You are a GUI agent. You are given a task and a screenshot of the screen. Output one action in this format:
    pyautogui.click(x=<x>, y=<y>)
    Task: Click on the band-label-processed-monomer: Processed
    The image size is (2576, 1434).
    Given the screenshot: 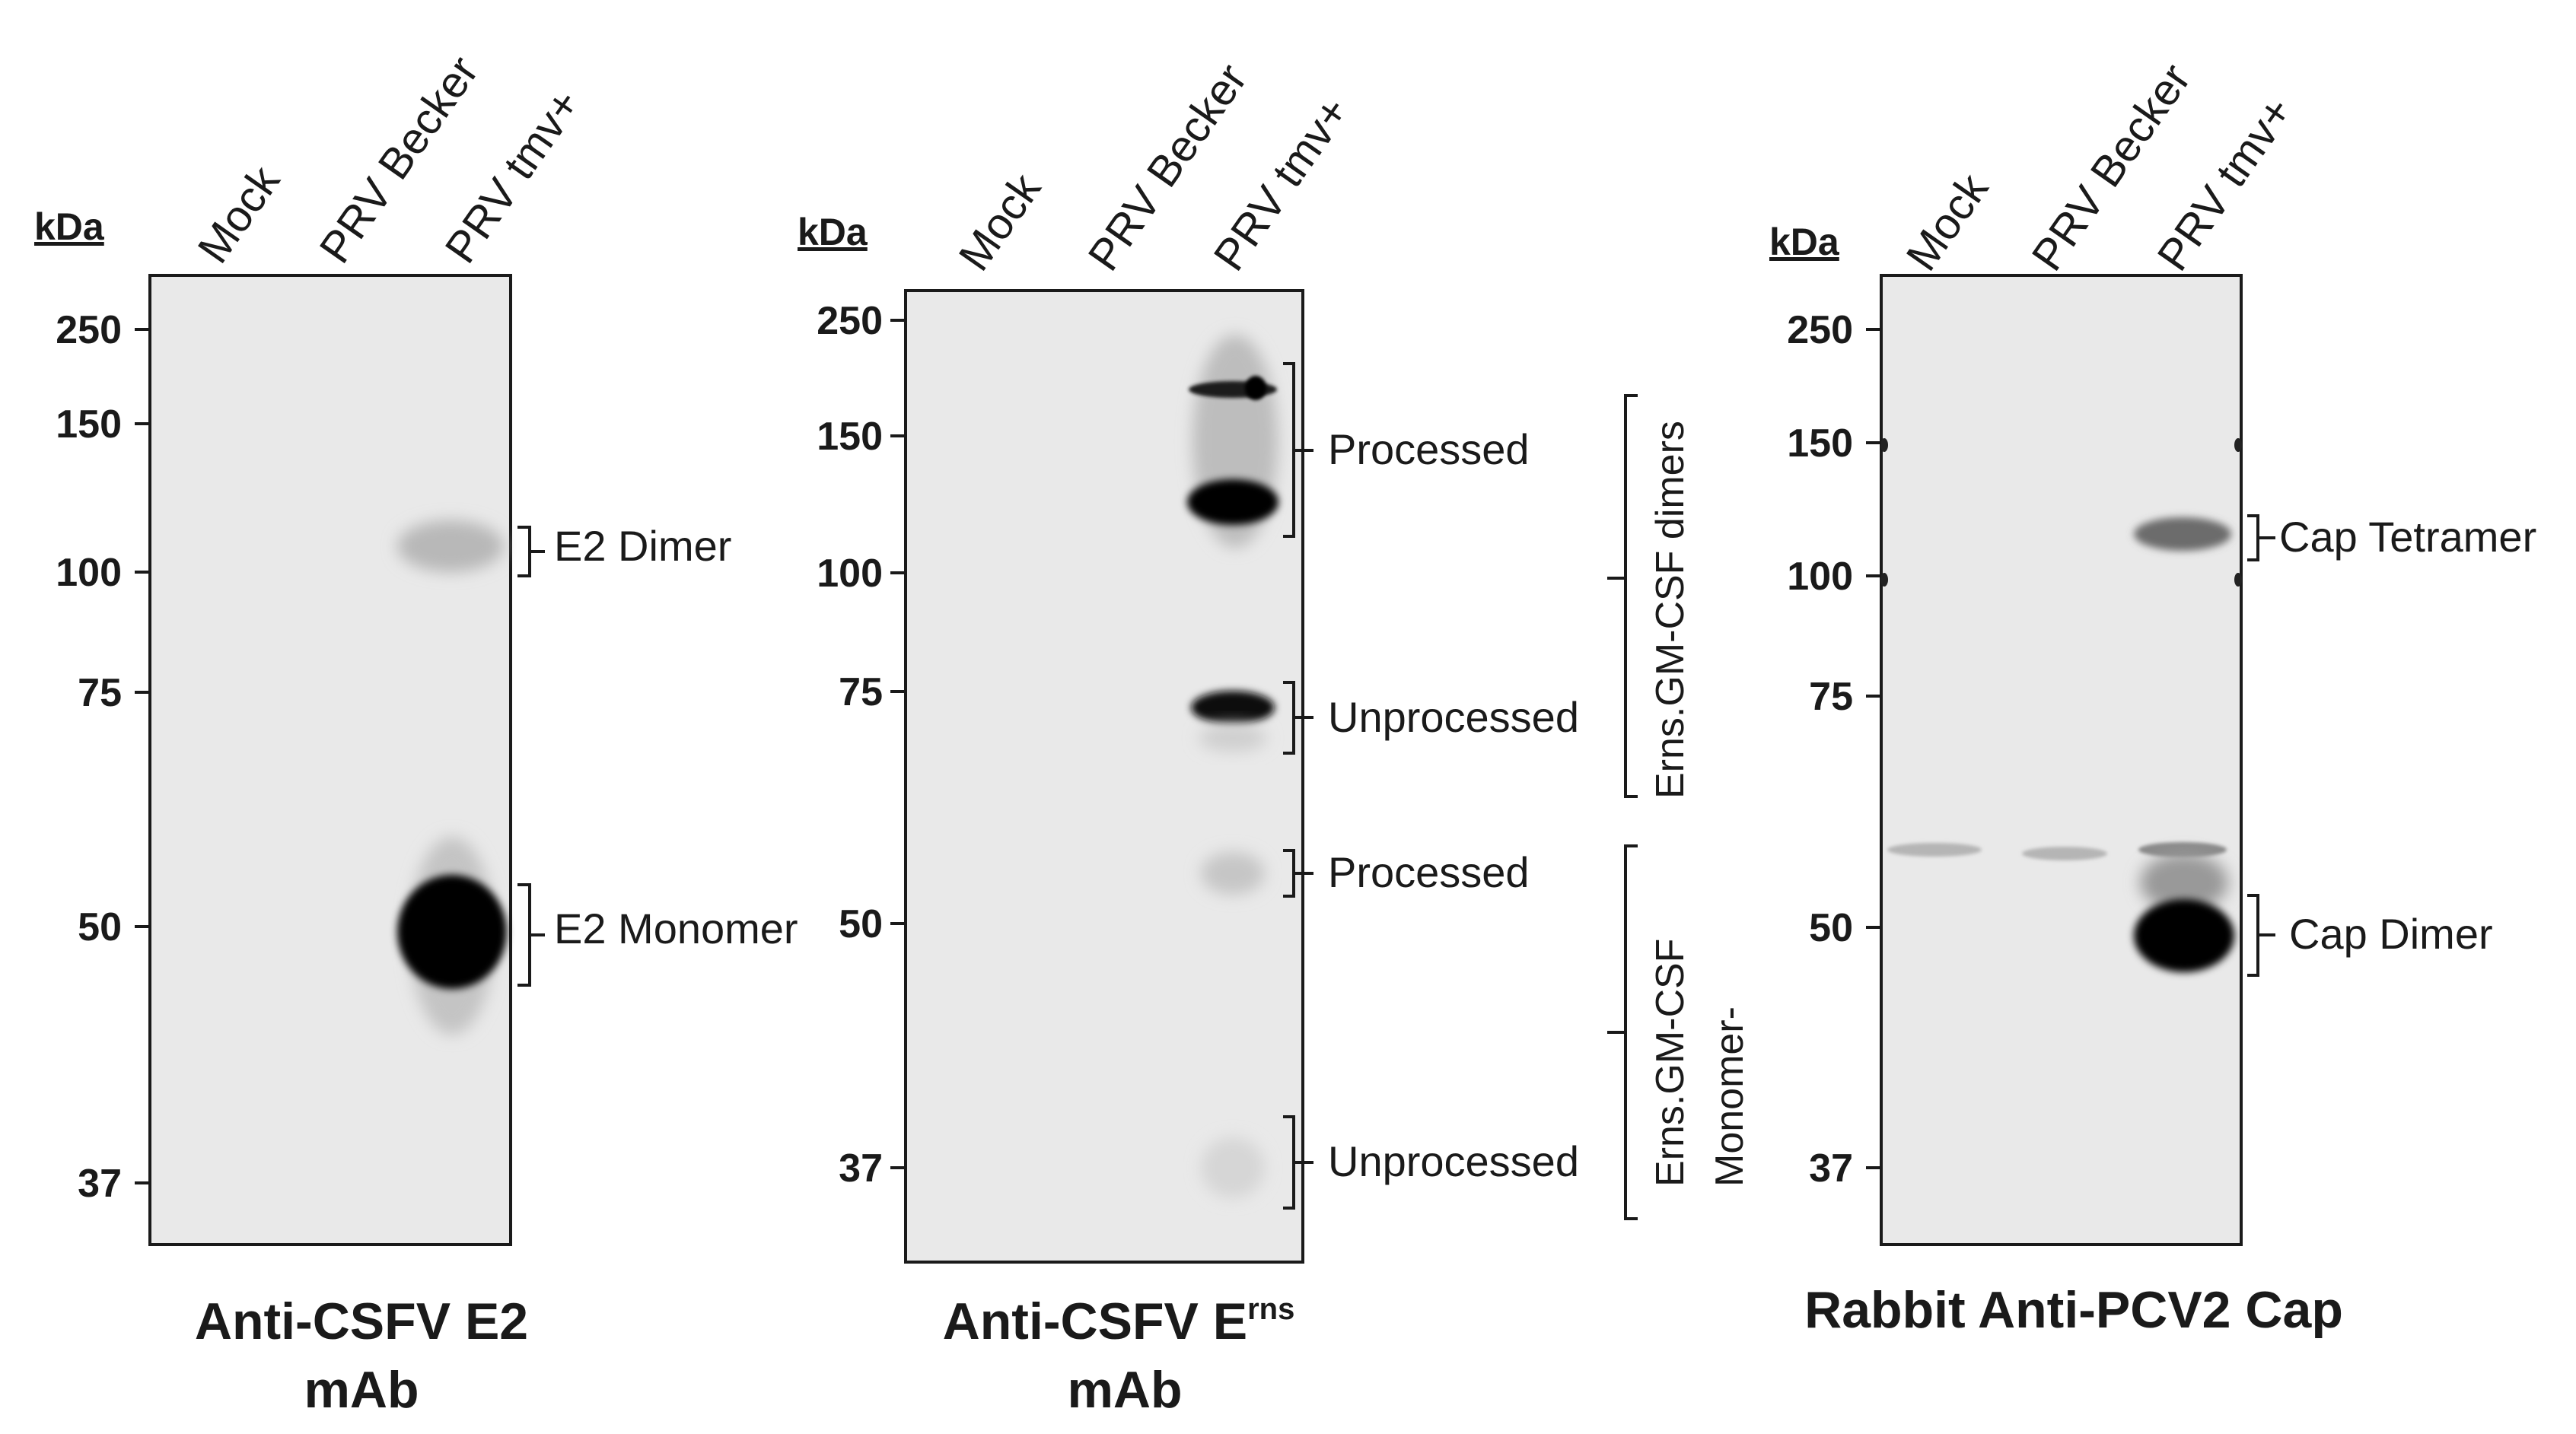 What is the action you would take?
    pyautogui.click(x=1429, y=872)
    